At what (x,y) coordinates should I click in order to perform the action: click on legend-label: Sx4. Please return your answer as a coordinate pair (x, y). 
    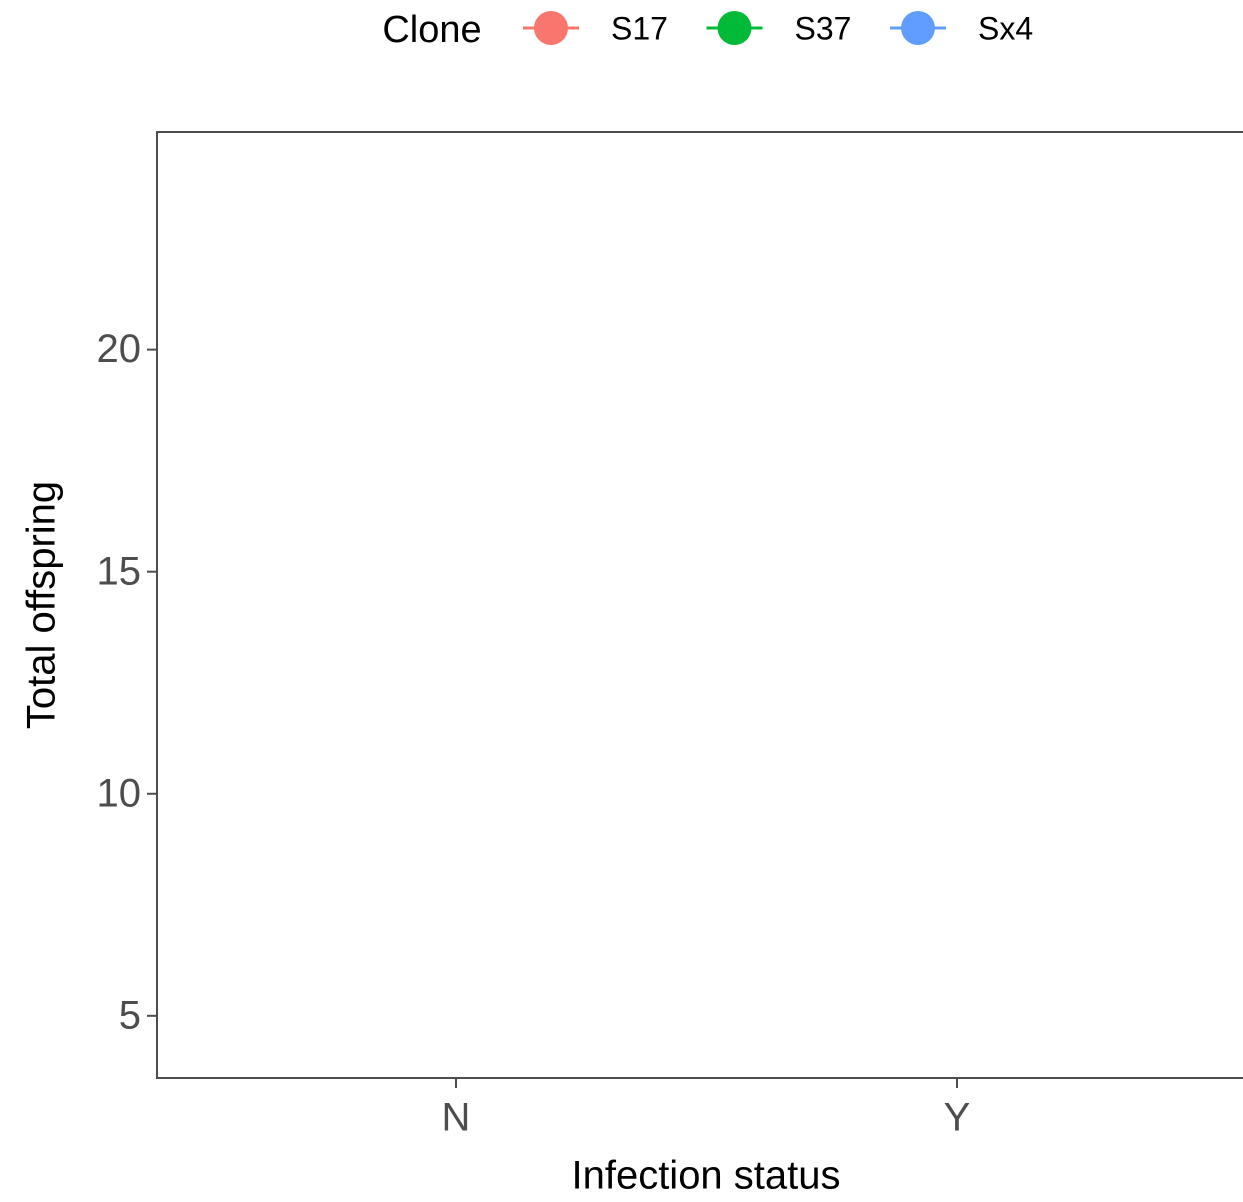
    Looking at the image, I should click on (1005, 28).